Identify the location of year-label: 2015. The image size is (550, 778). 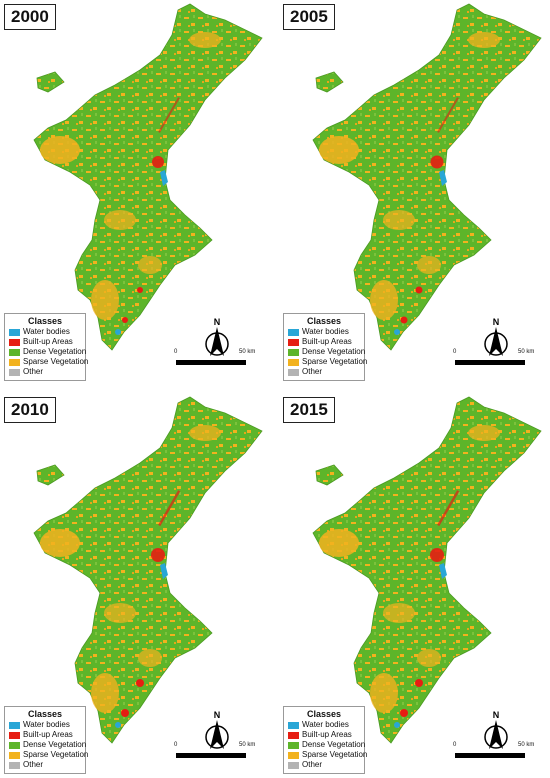
(309, 410).